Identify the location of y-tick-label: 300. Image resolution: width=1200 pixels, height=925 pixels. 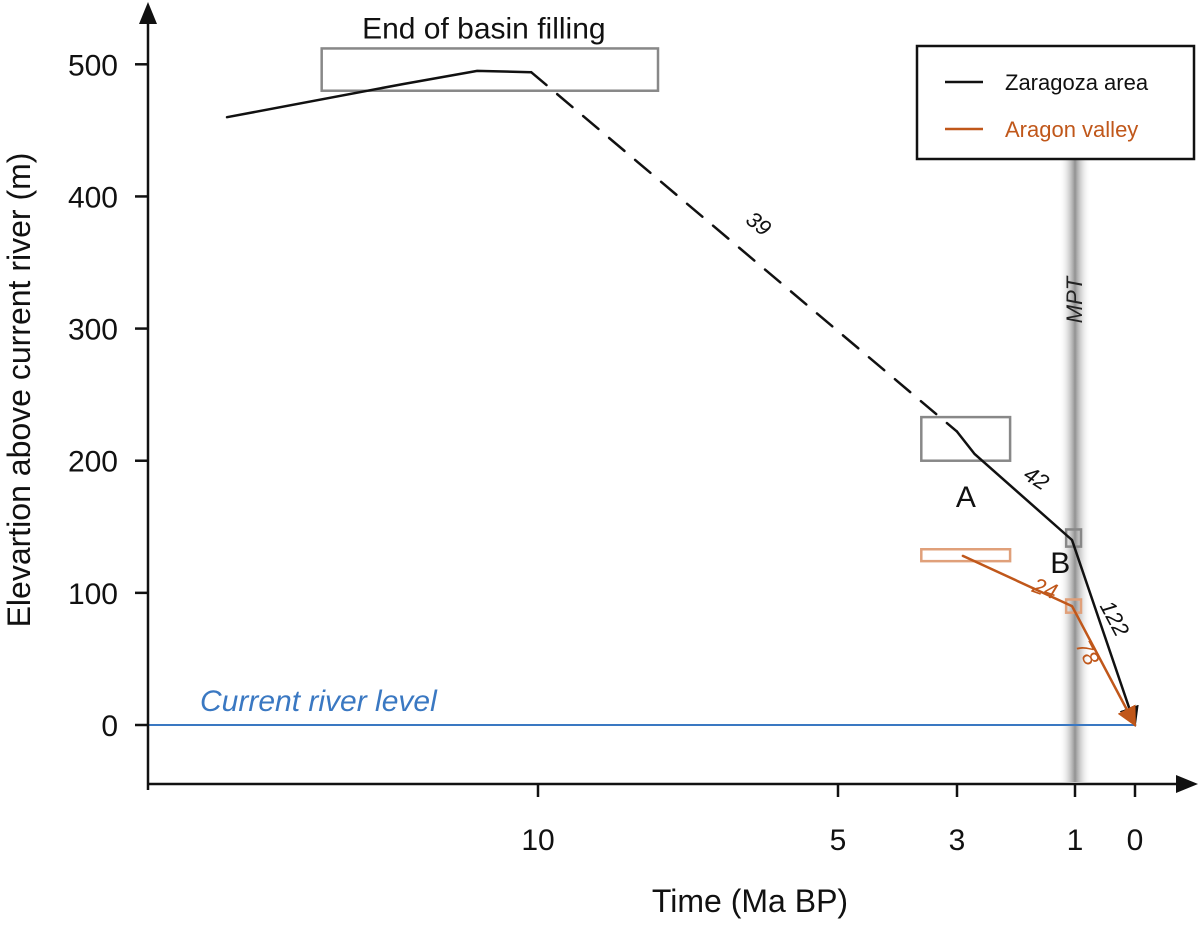
(93, 330).